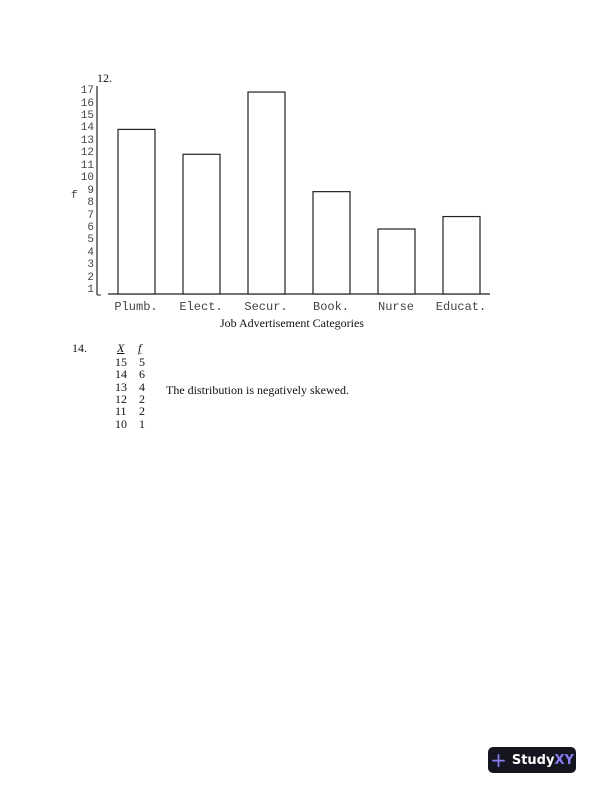 Image resolution: width=612 pixels, height=792 pixels. What do you see at coordinates (136, 211) in the screenshot?
I see `bar-plumb` at bounding box center [136, 211].